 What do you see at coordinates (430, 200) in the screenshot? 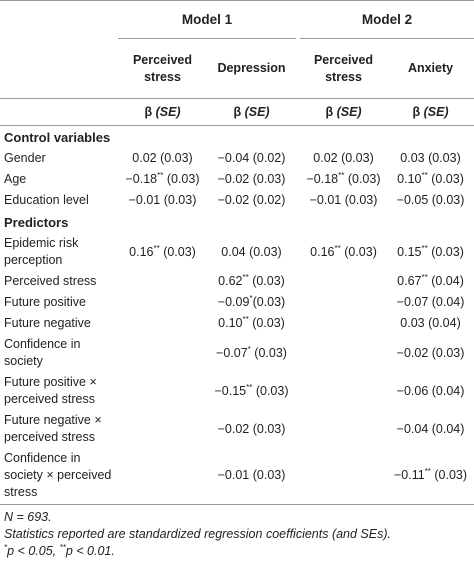
I see `cell: −0.05 (0.03)` at bounding box center [430, 200].